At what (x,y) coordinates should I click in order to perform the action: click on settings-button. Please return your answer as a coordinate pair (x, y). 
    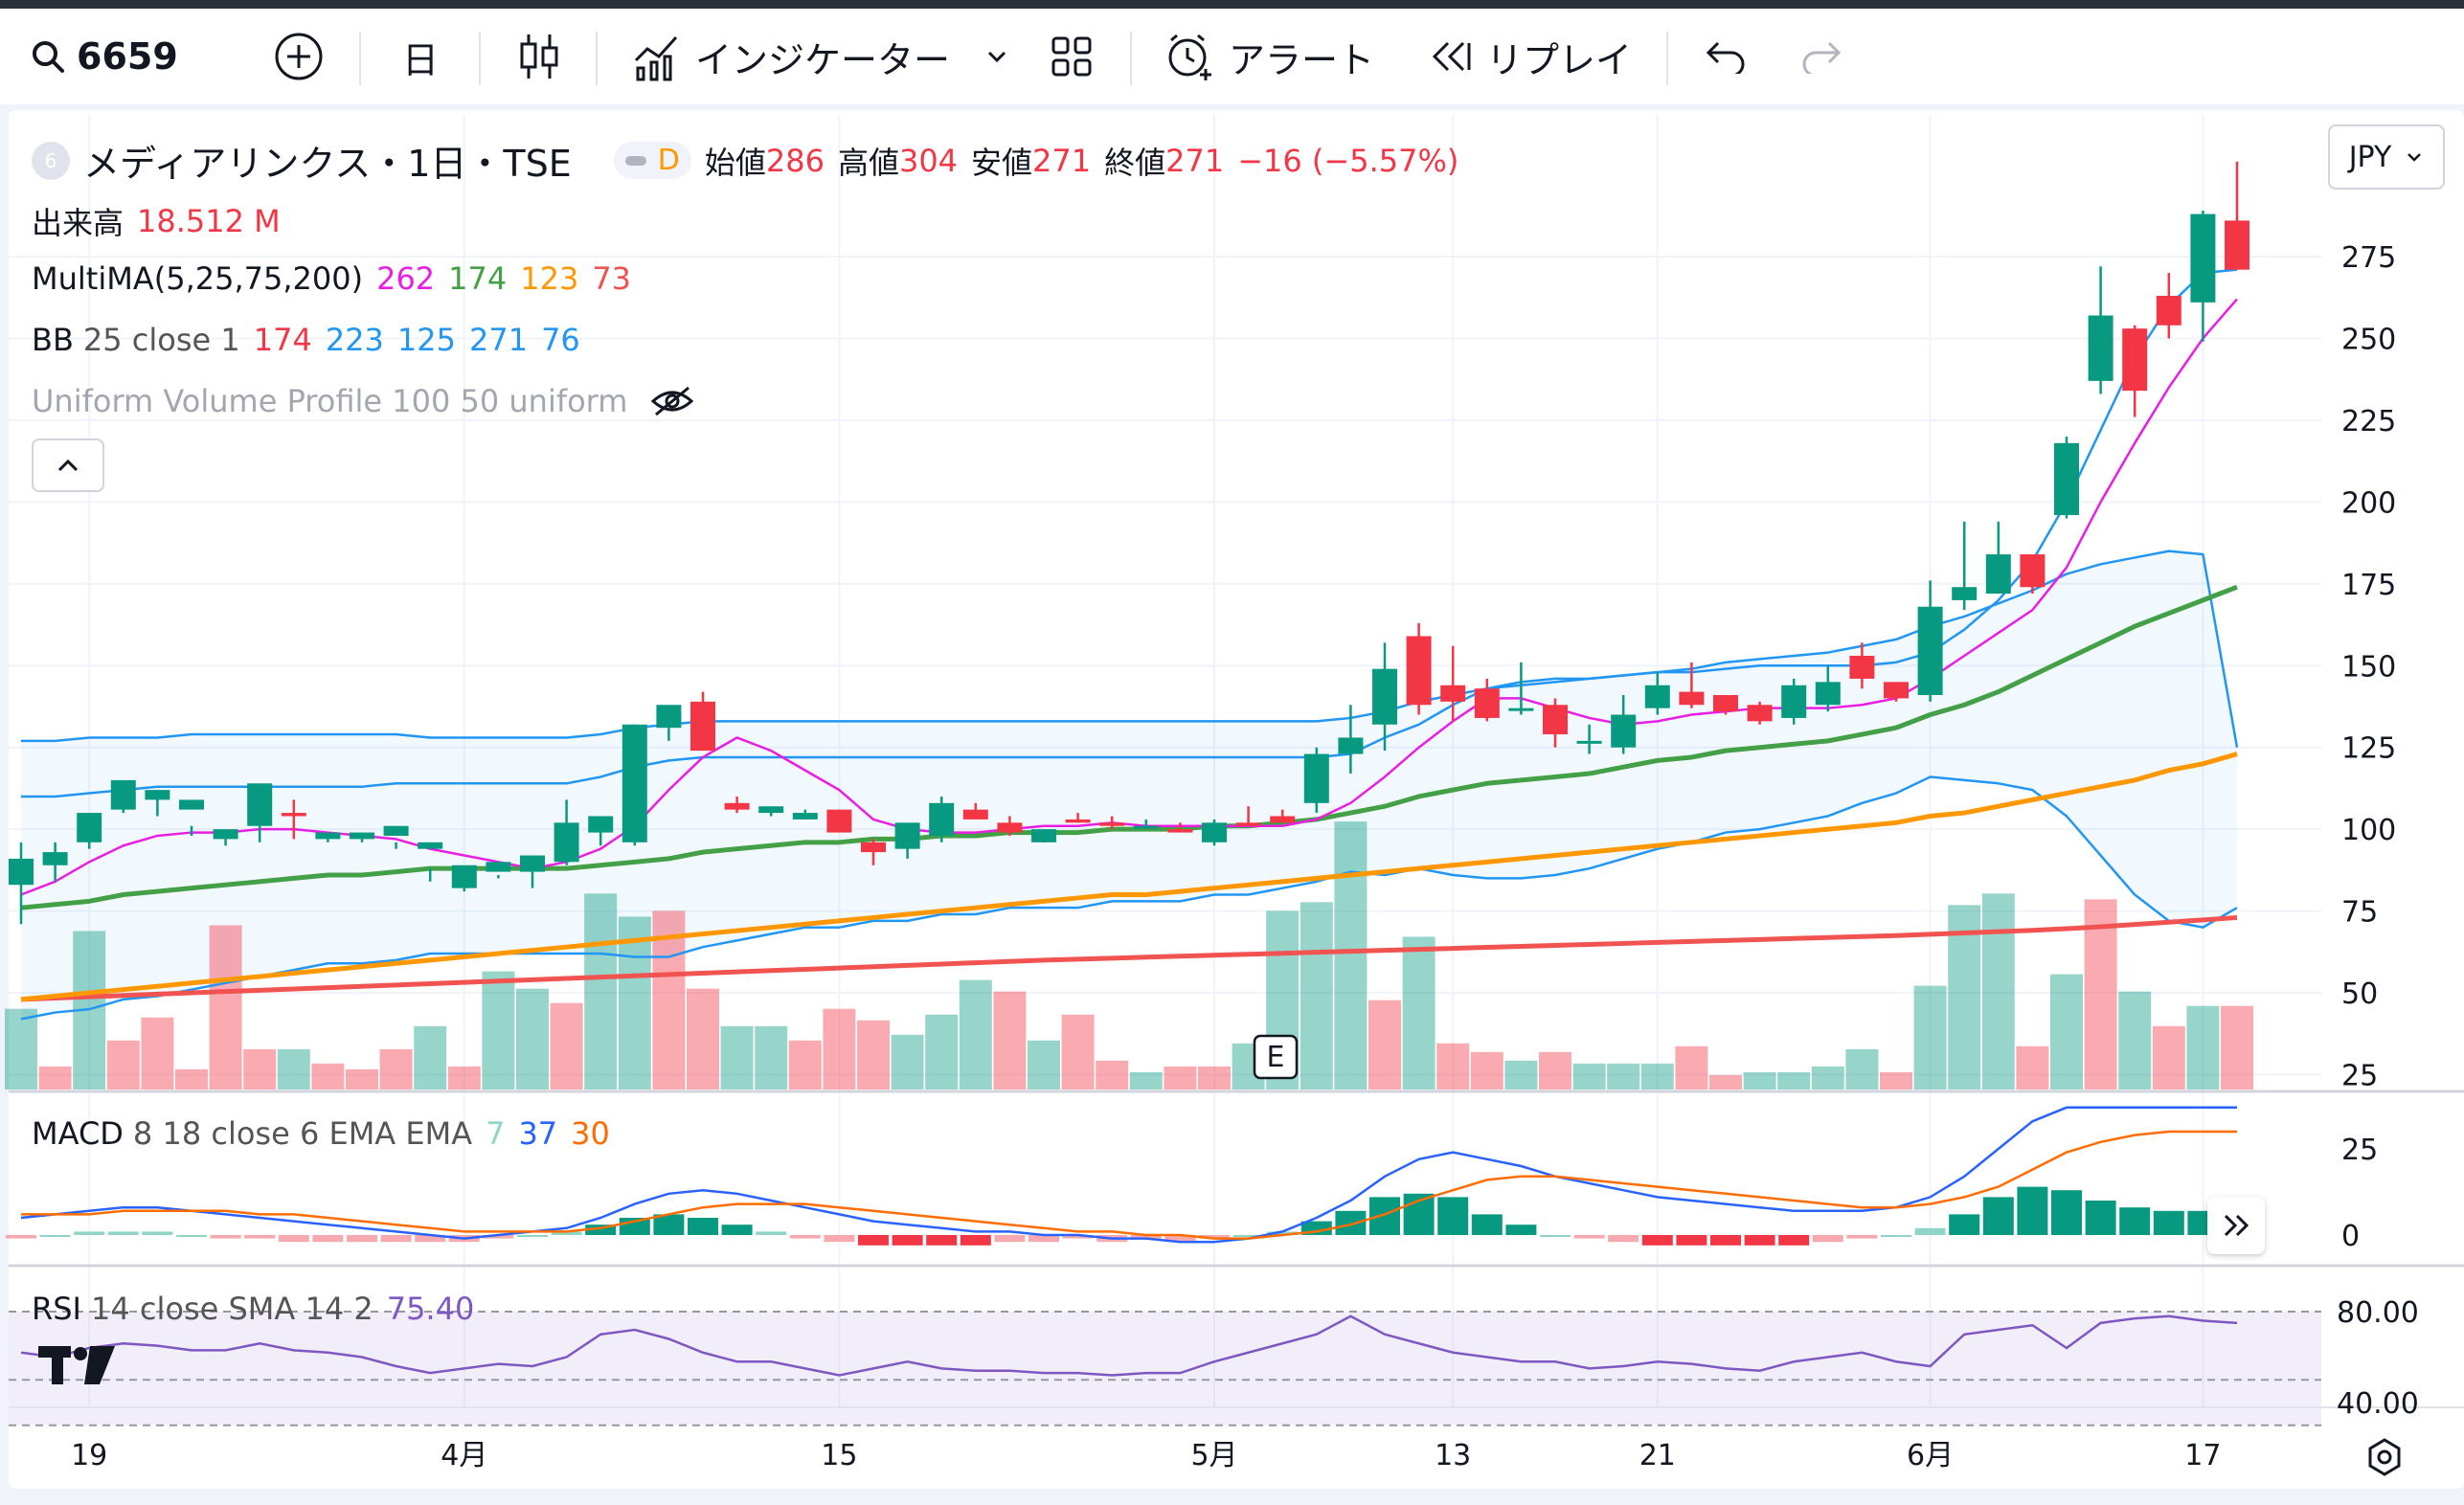
    Looking at the image, I should click on (2384, 1459).